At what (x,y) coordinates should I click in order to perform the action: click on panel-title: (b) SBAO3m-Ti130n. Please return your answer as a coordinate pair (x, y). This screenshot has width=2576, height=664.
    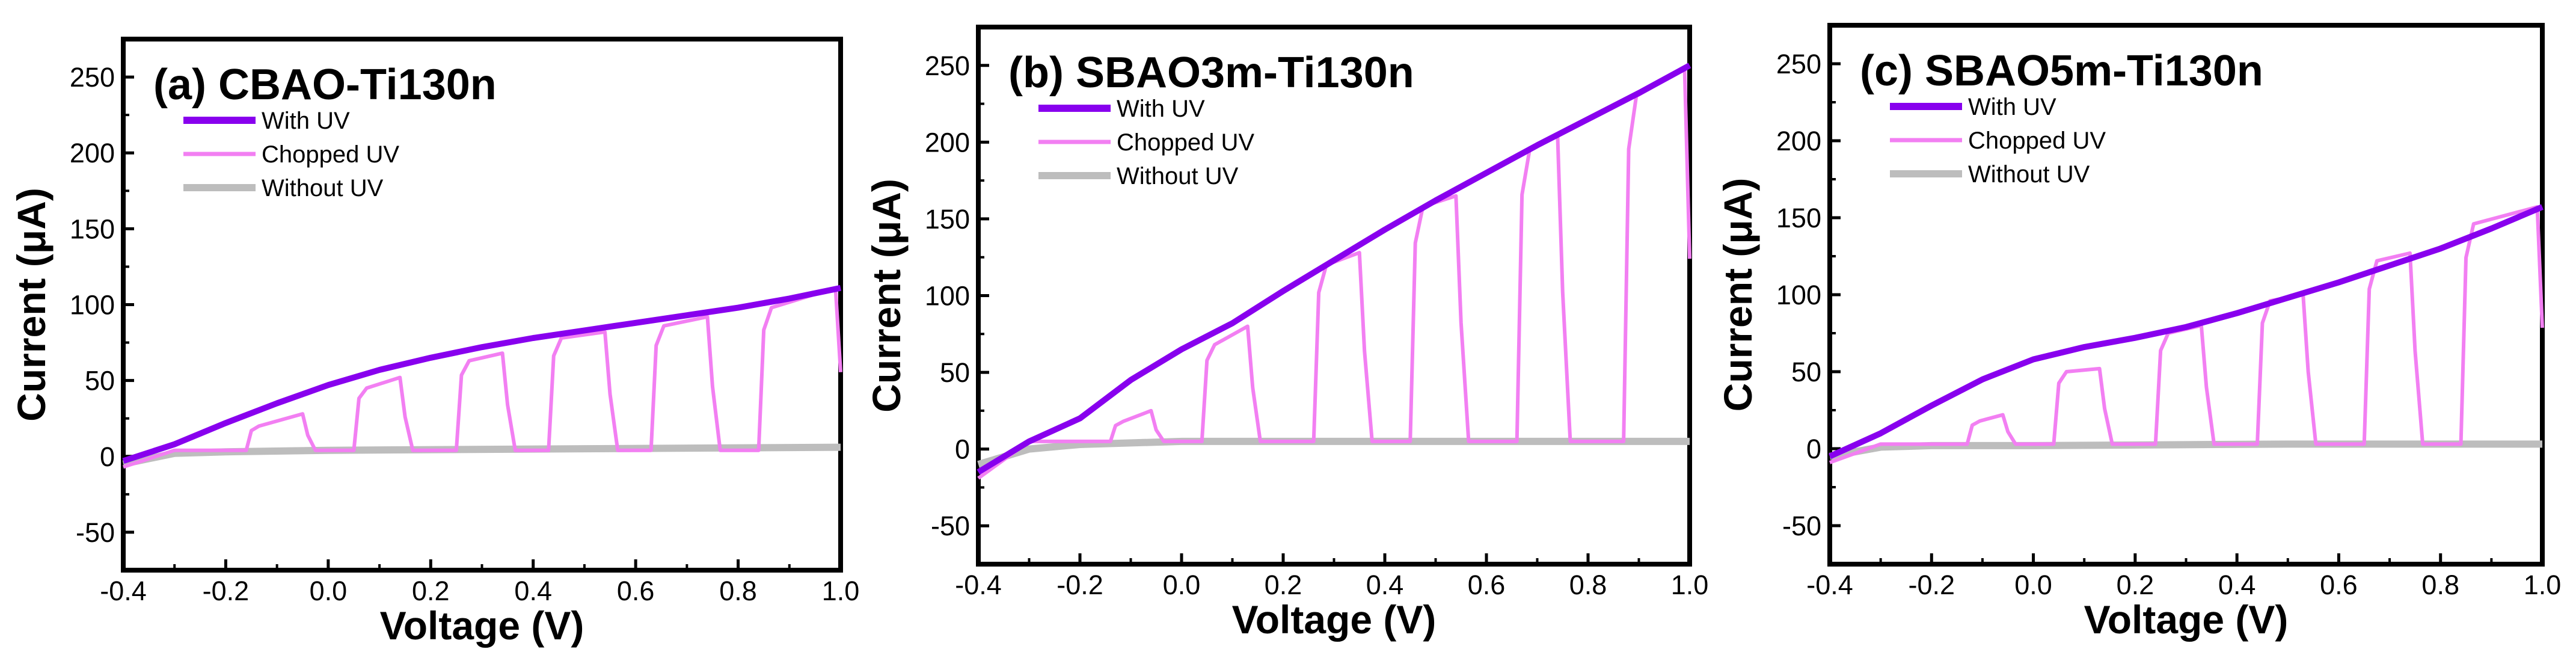
    Looking at the image, I should click on (1211, 73).